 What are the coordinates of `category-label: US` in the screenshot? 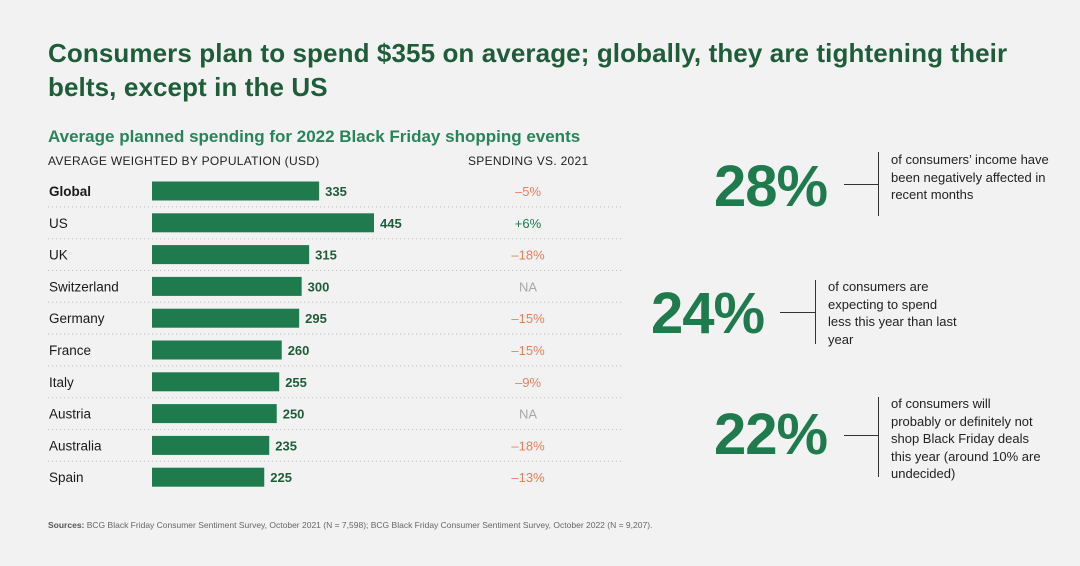 It's located at (58, 223).